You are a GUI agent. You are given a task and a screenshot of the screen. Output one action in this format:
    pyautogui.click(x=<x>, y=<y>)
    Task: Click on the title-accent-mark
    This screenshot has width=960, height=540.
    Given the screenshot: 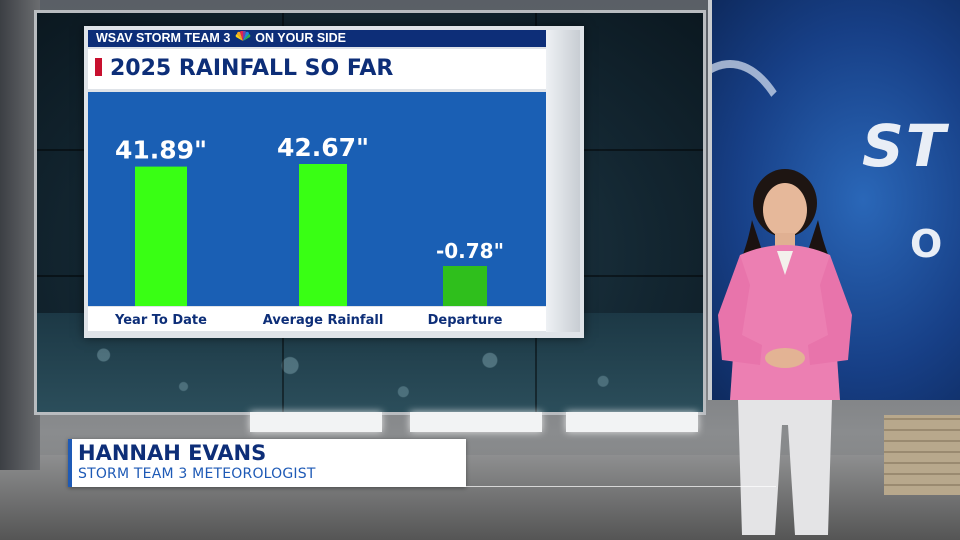 What is the action you would take?
    pyautogui.click(x=98, y=67)
    